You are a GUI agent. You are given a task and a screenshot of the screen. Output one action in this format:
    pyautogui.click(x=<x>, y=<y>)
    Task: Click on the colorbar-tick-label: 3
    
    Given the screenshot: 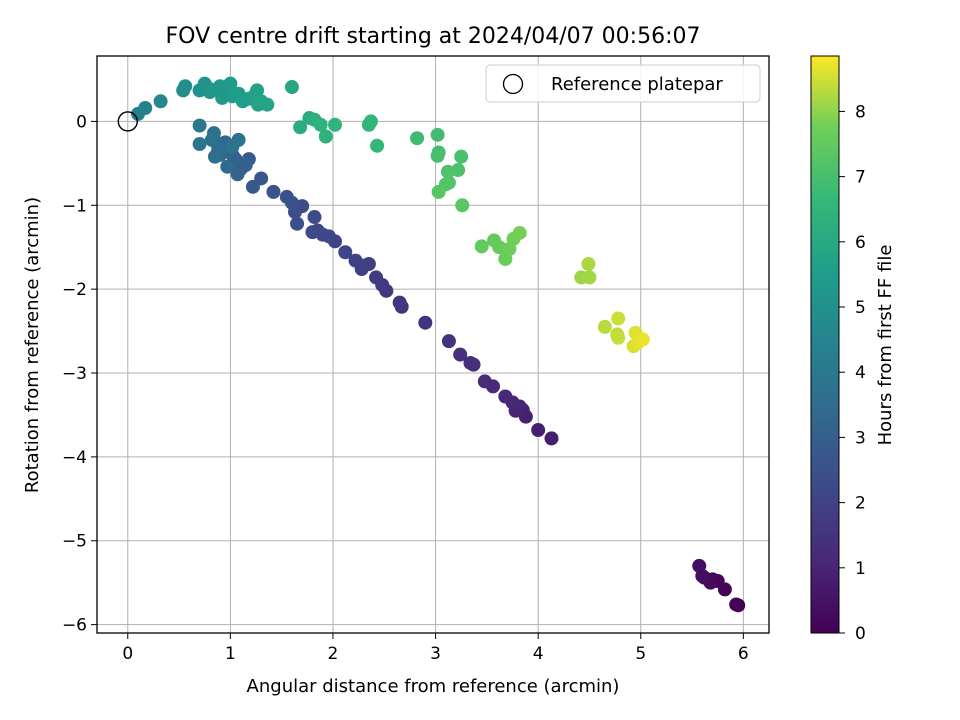 What is the action you would take?
    pyautogui.click(x=860, y=438)
    